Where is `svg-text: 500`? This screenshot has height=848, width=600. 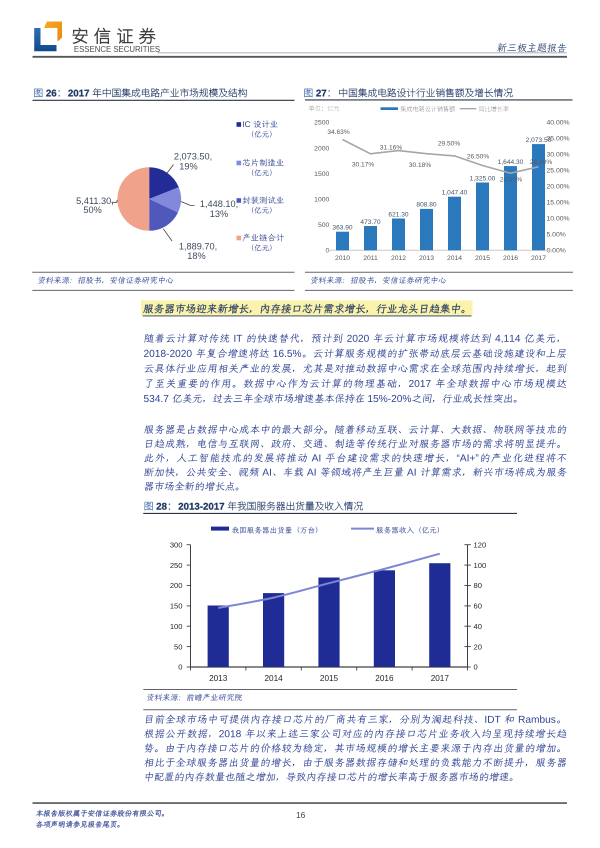
svg-text: 500 is located at coordinates (324, 225).